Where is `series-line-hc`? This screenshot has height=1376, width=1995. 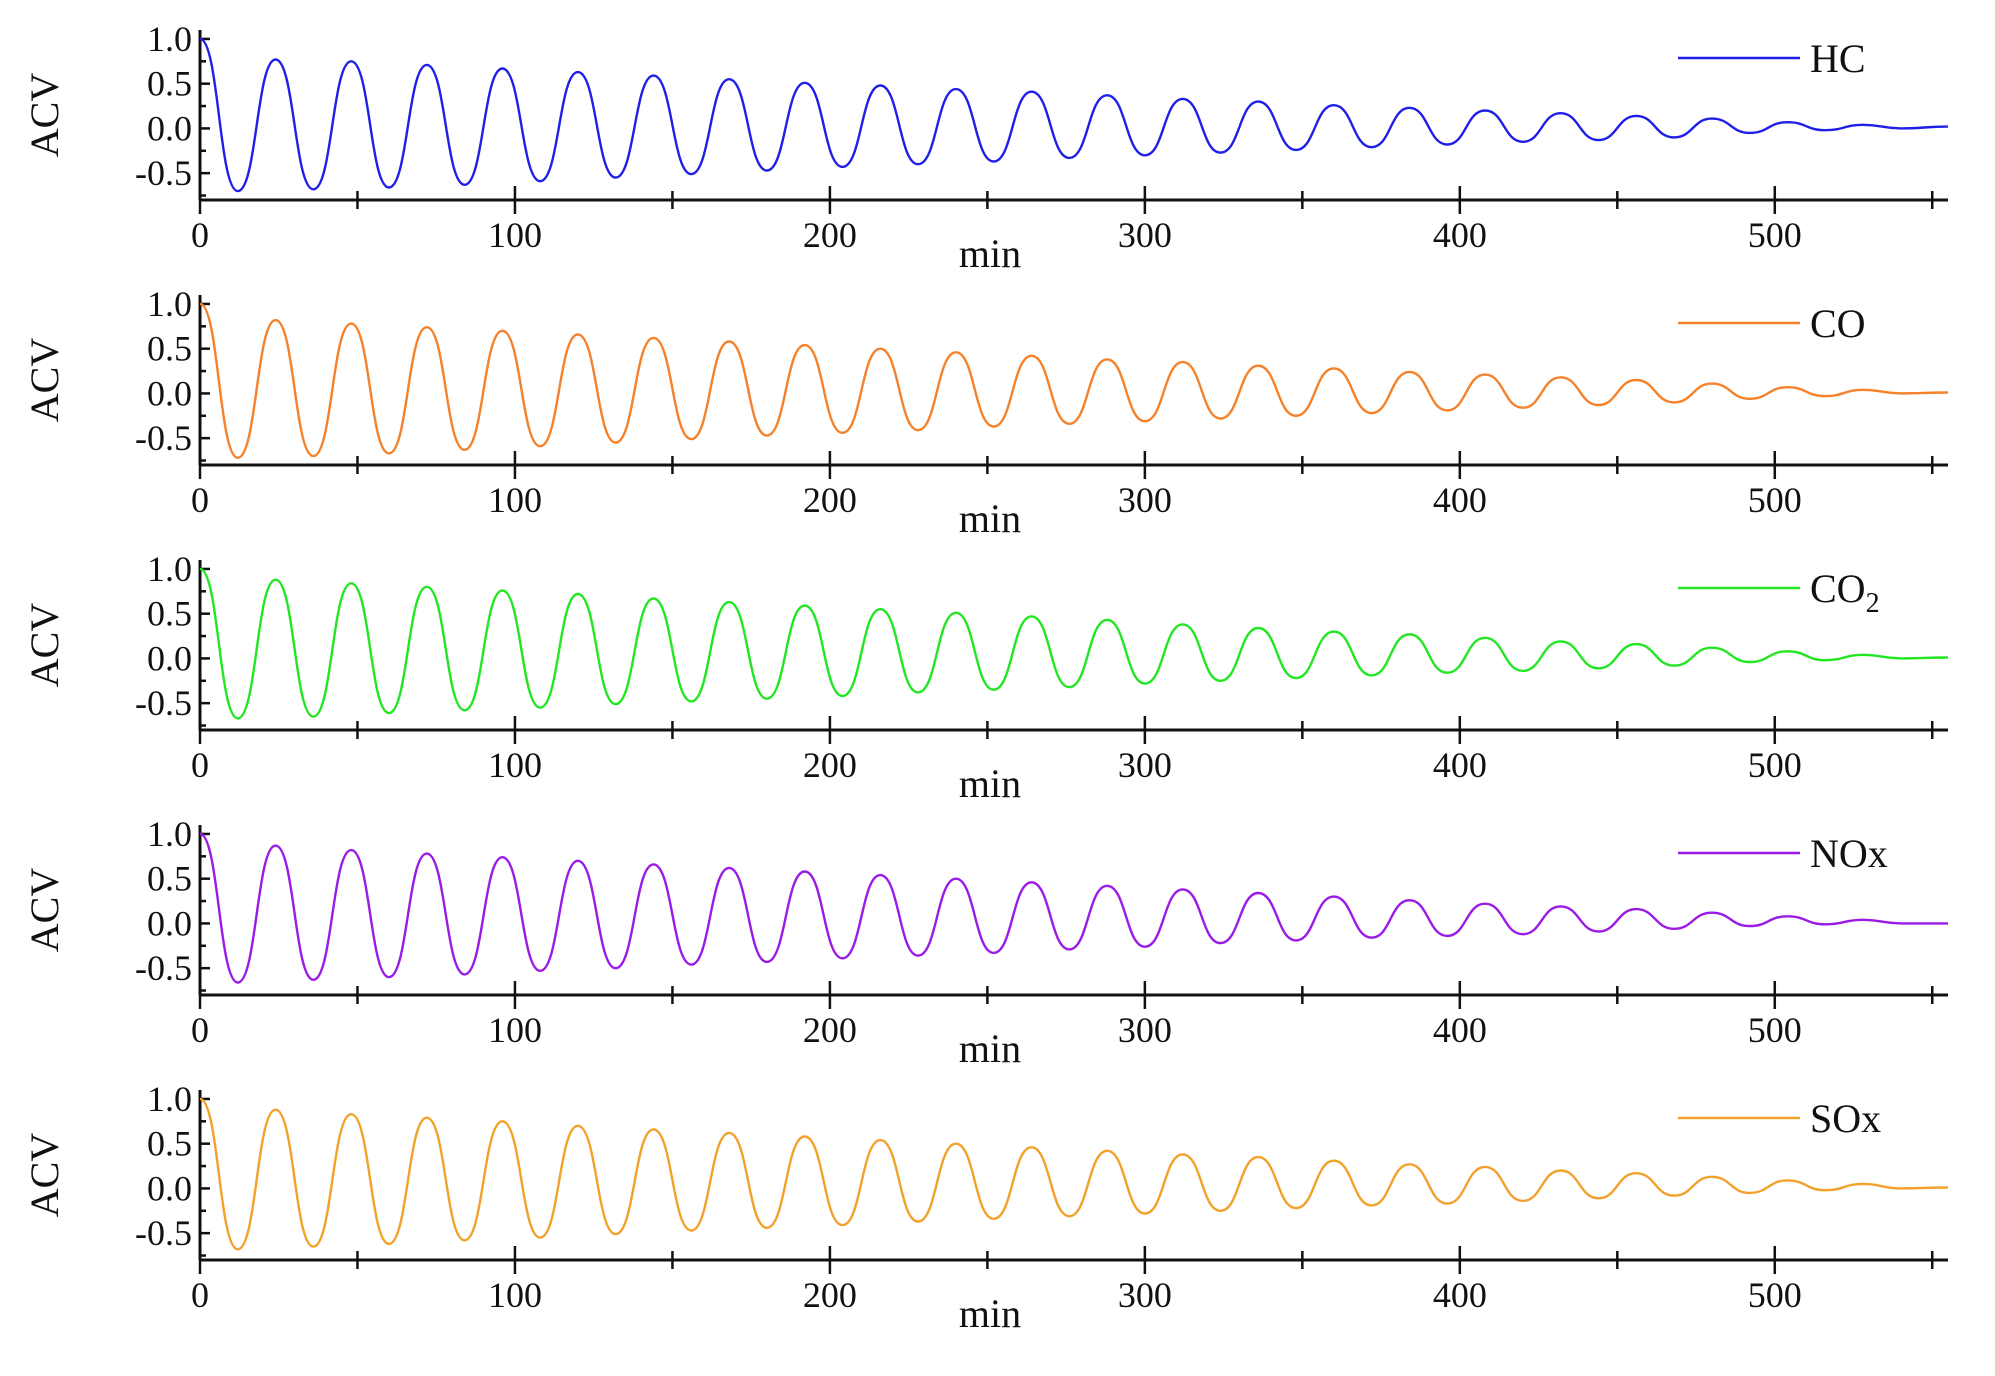 series-line-hc is located at coordinates (1074, 115).